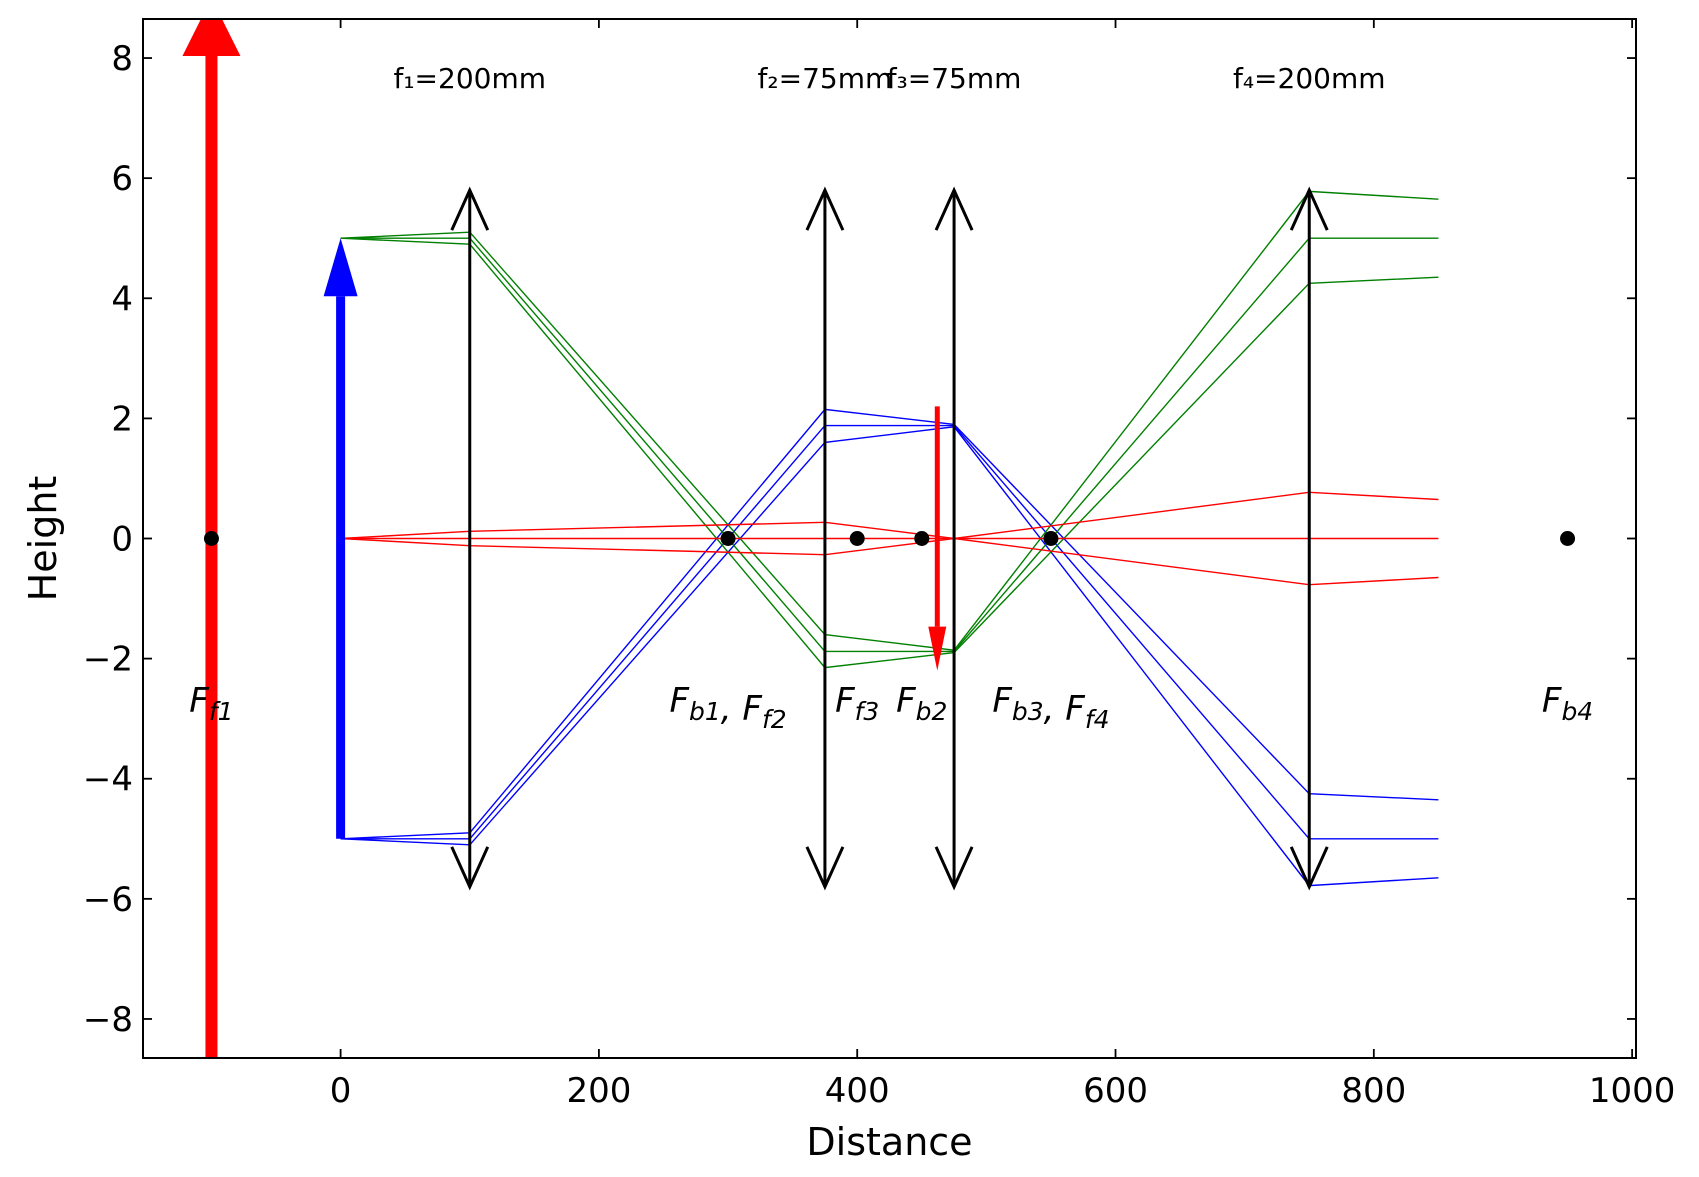 The image size is (1699, 1177). I want to click on focal-label-4-main-0: F, so click(1002, 701).